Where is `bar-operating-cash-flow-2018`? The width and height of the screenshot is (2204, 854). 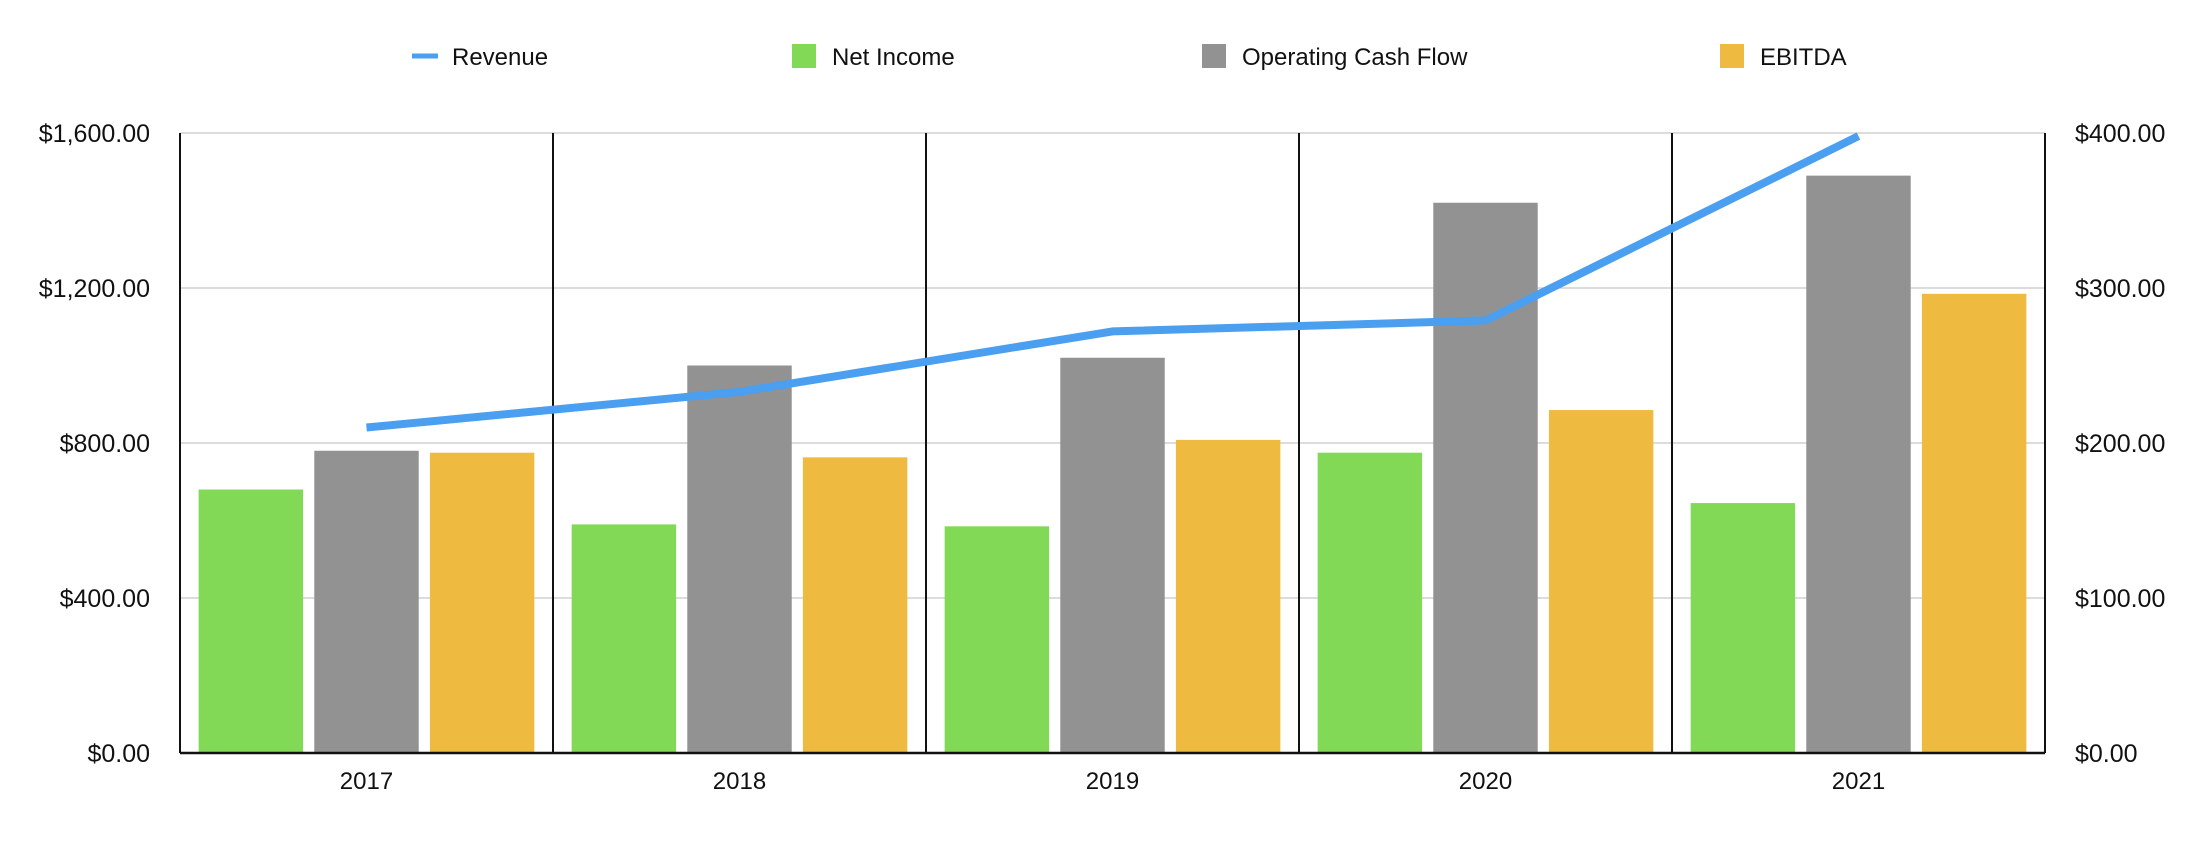 bar-operating-cash-flow-2018 is located at coordinates (739, 559).